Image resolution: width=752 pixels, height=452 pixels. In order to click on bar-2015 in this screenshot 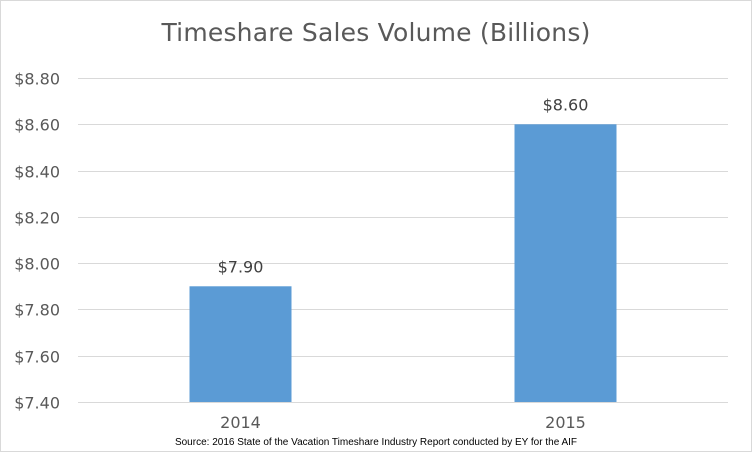, I will do `click(565, 263)`.